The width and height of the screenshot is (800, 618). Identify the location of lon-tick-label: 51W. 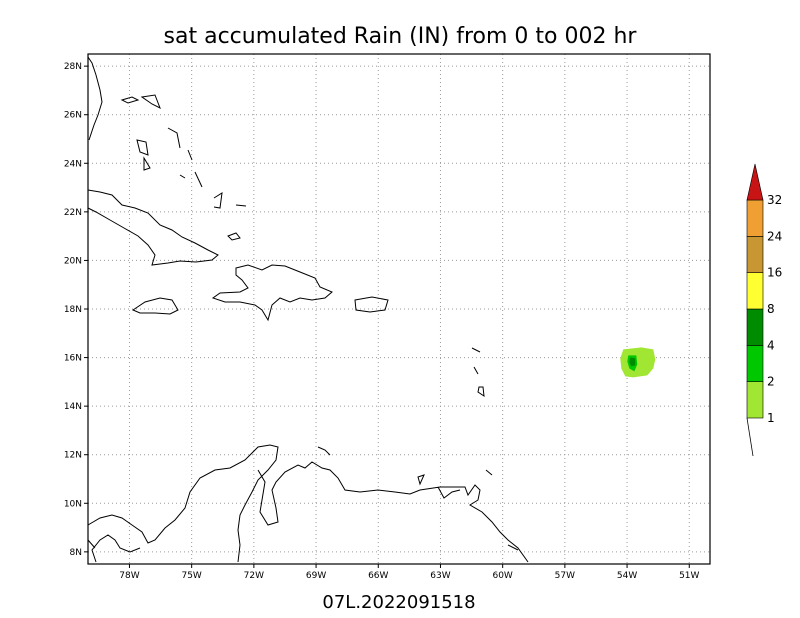
(689, 576).